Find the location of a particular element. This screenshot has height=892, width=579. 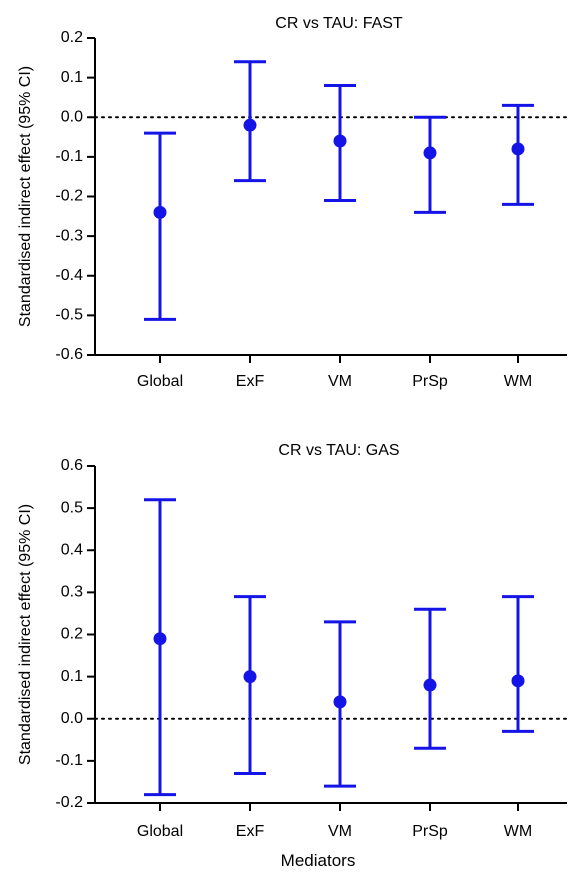

x-axis-label: Mediators is located at coordinates (318, 860).